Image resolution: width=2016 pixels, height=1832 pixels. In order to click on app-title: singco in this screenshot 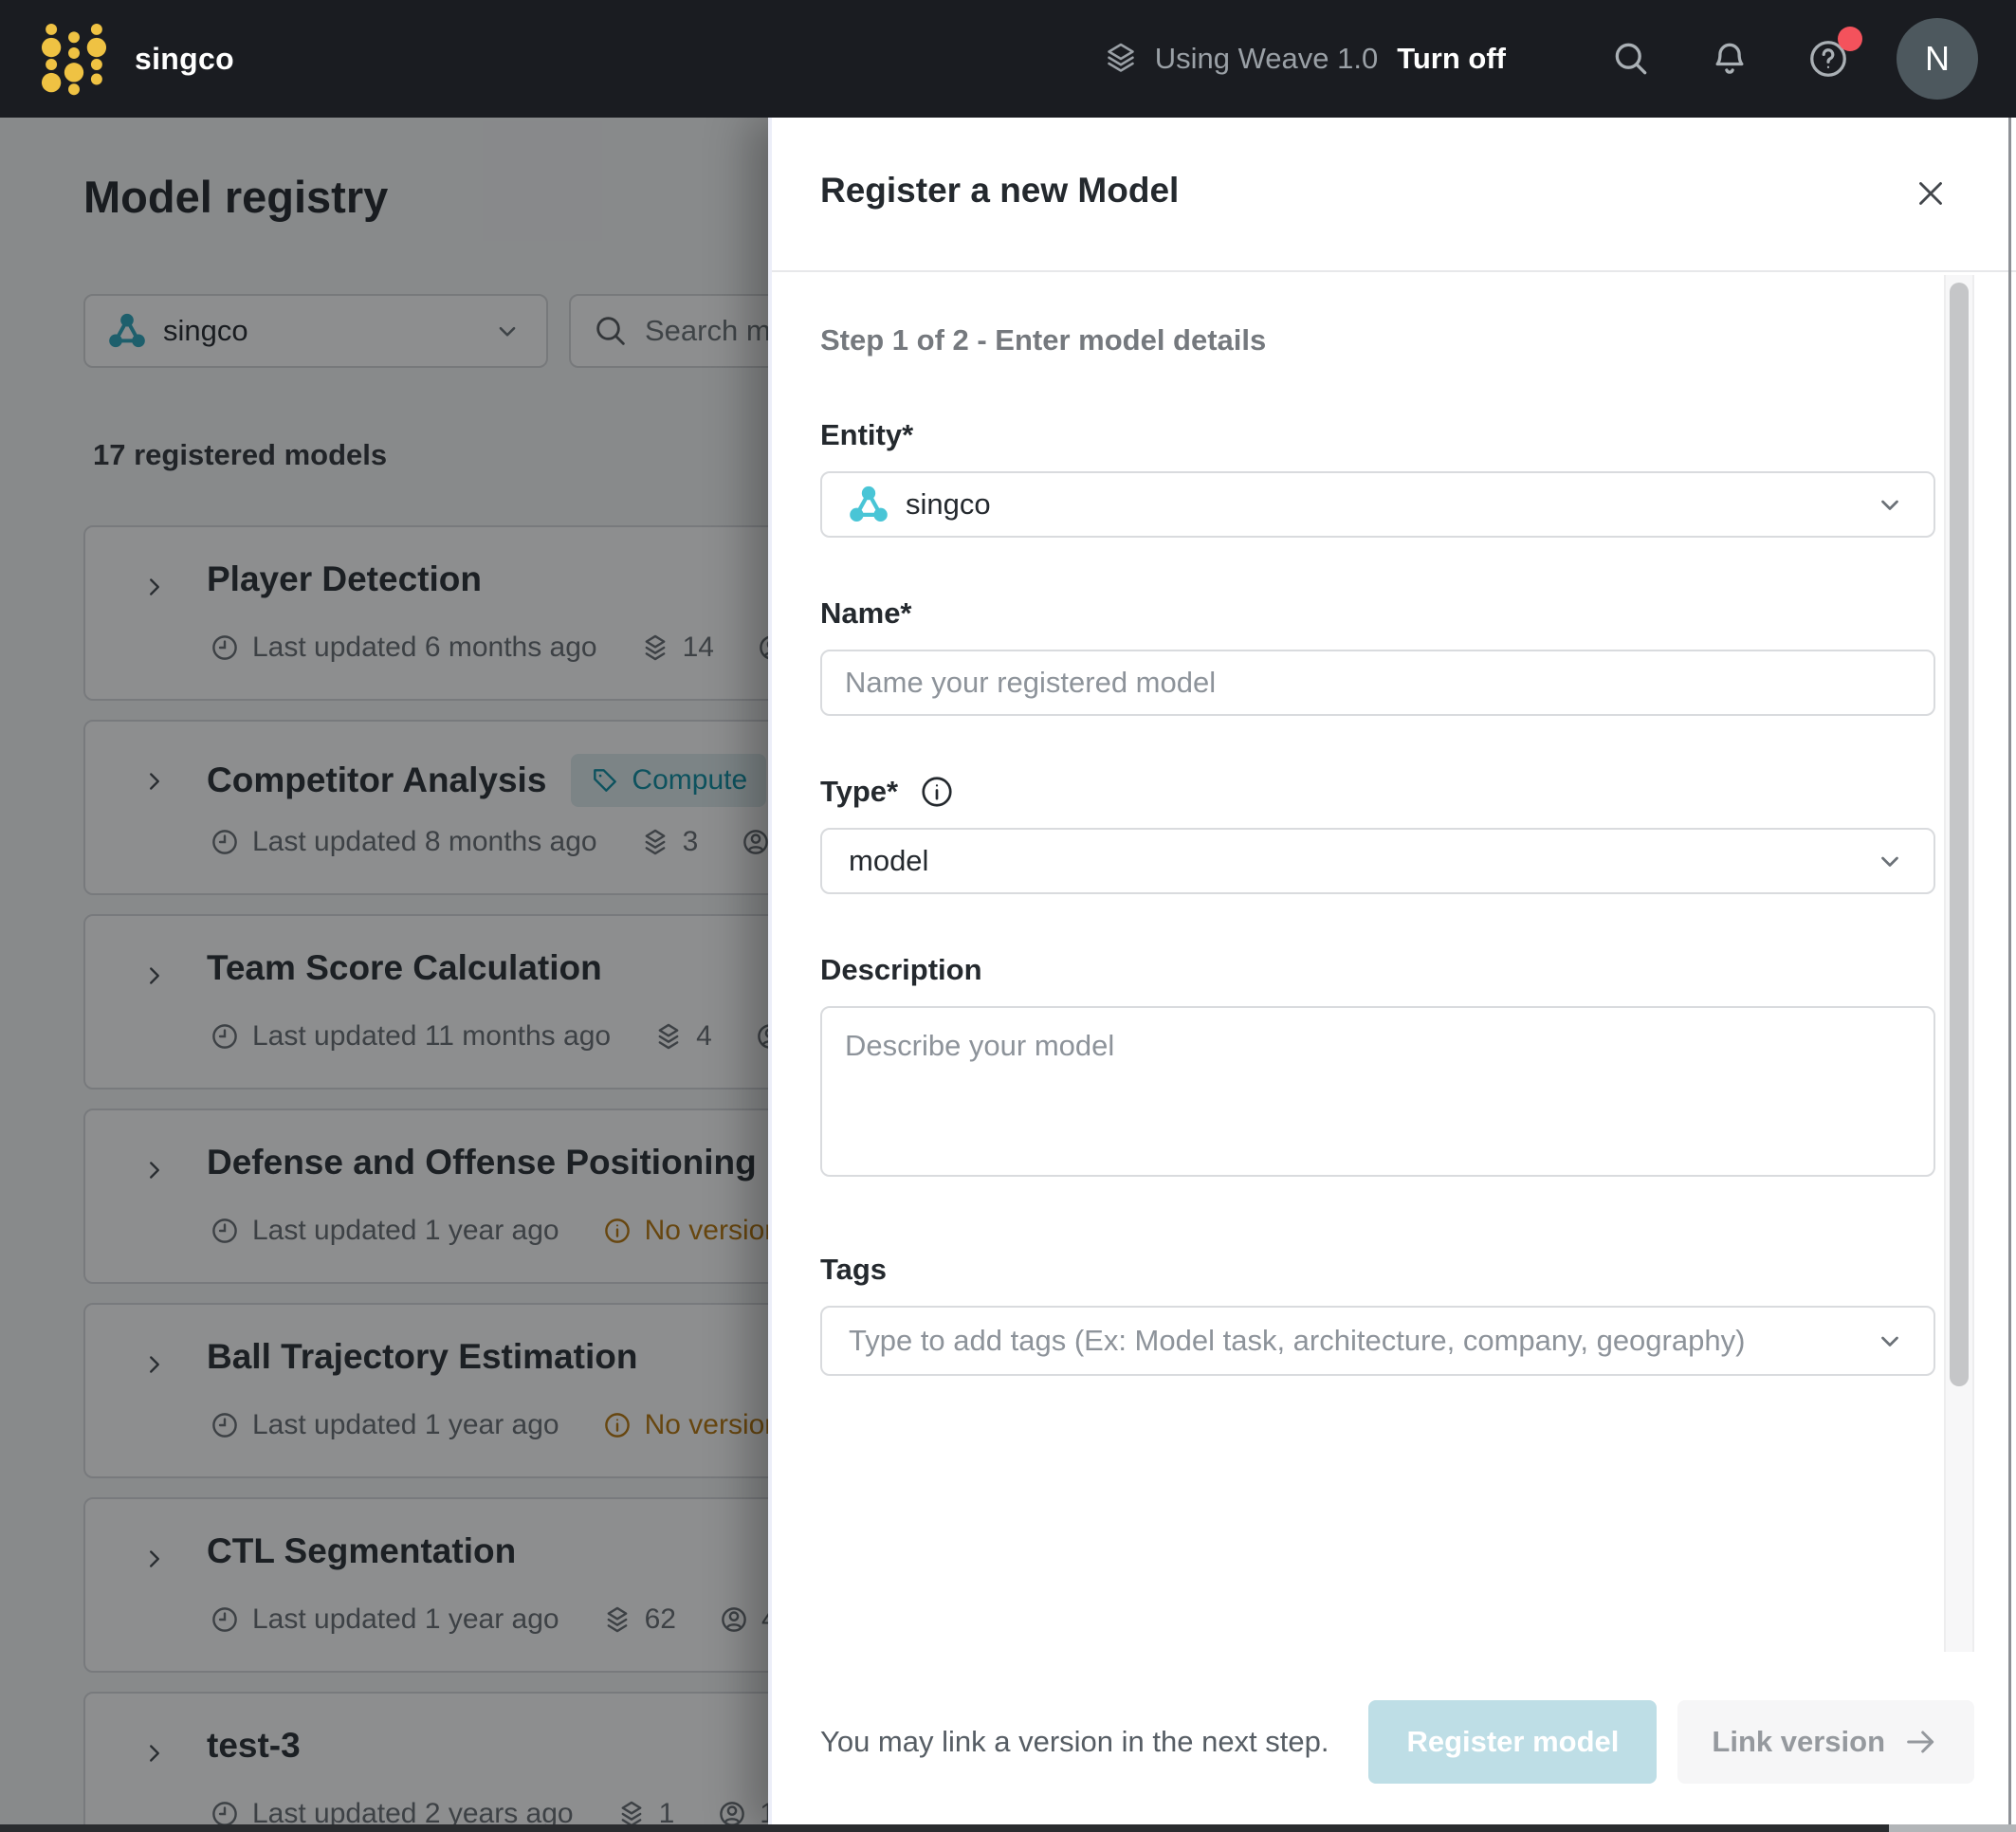, I will do `click(184, 59)`.